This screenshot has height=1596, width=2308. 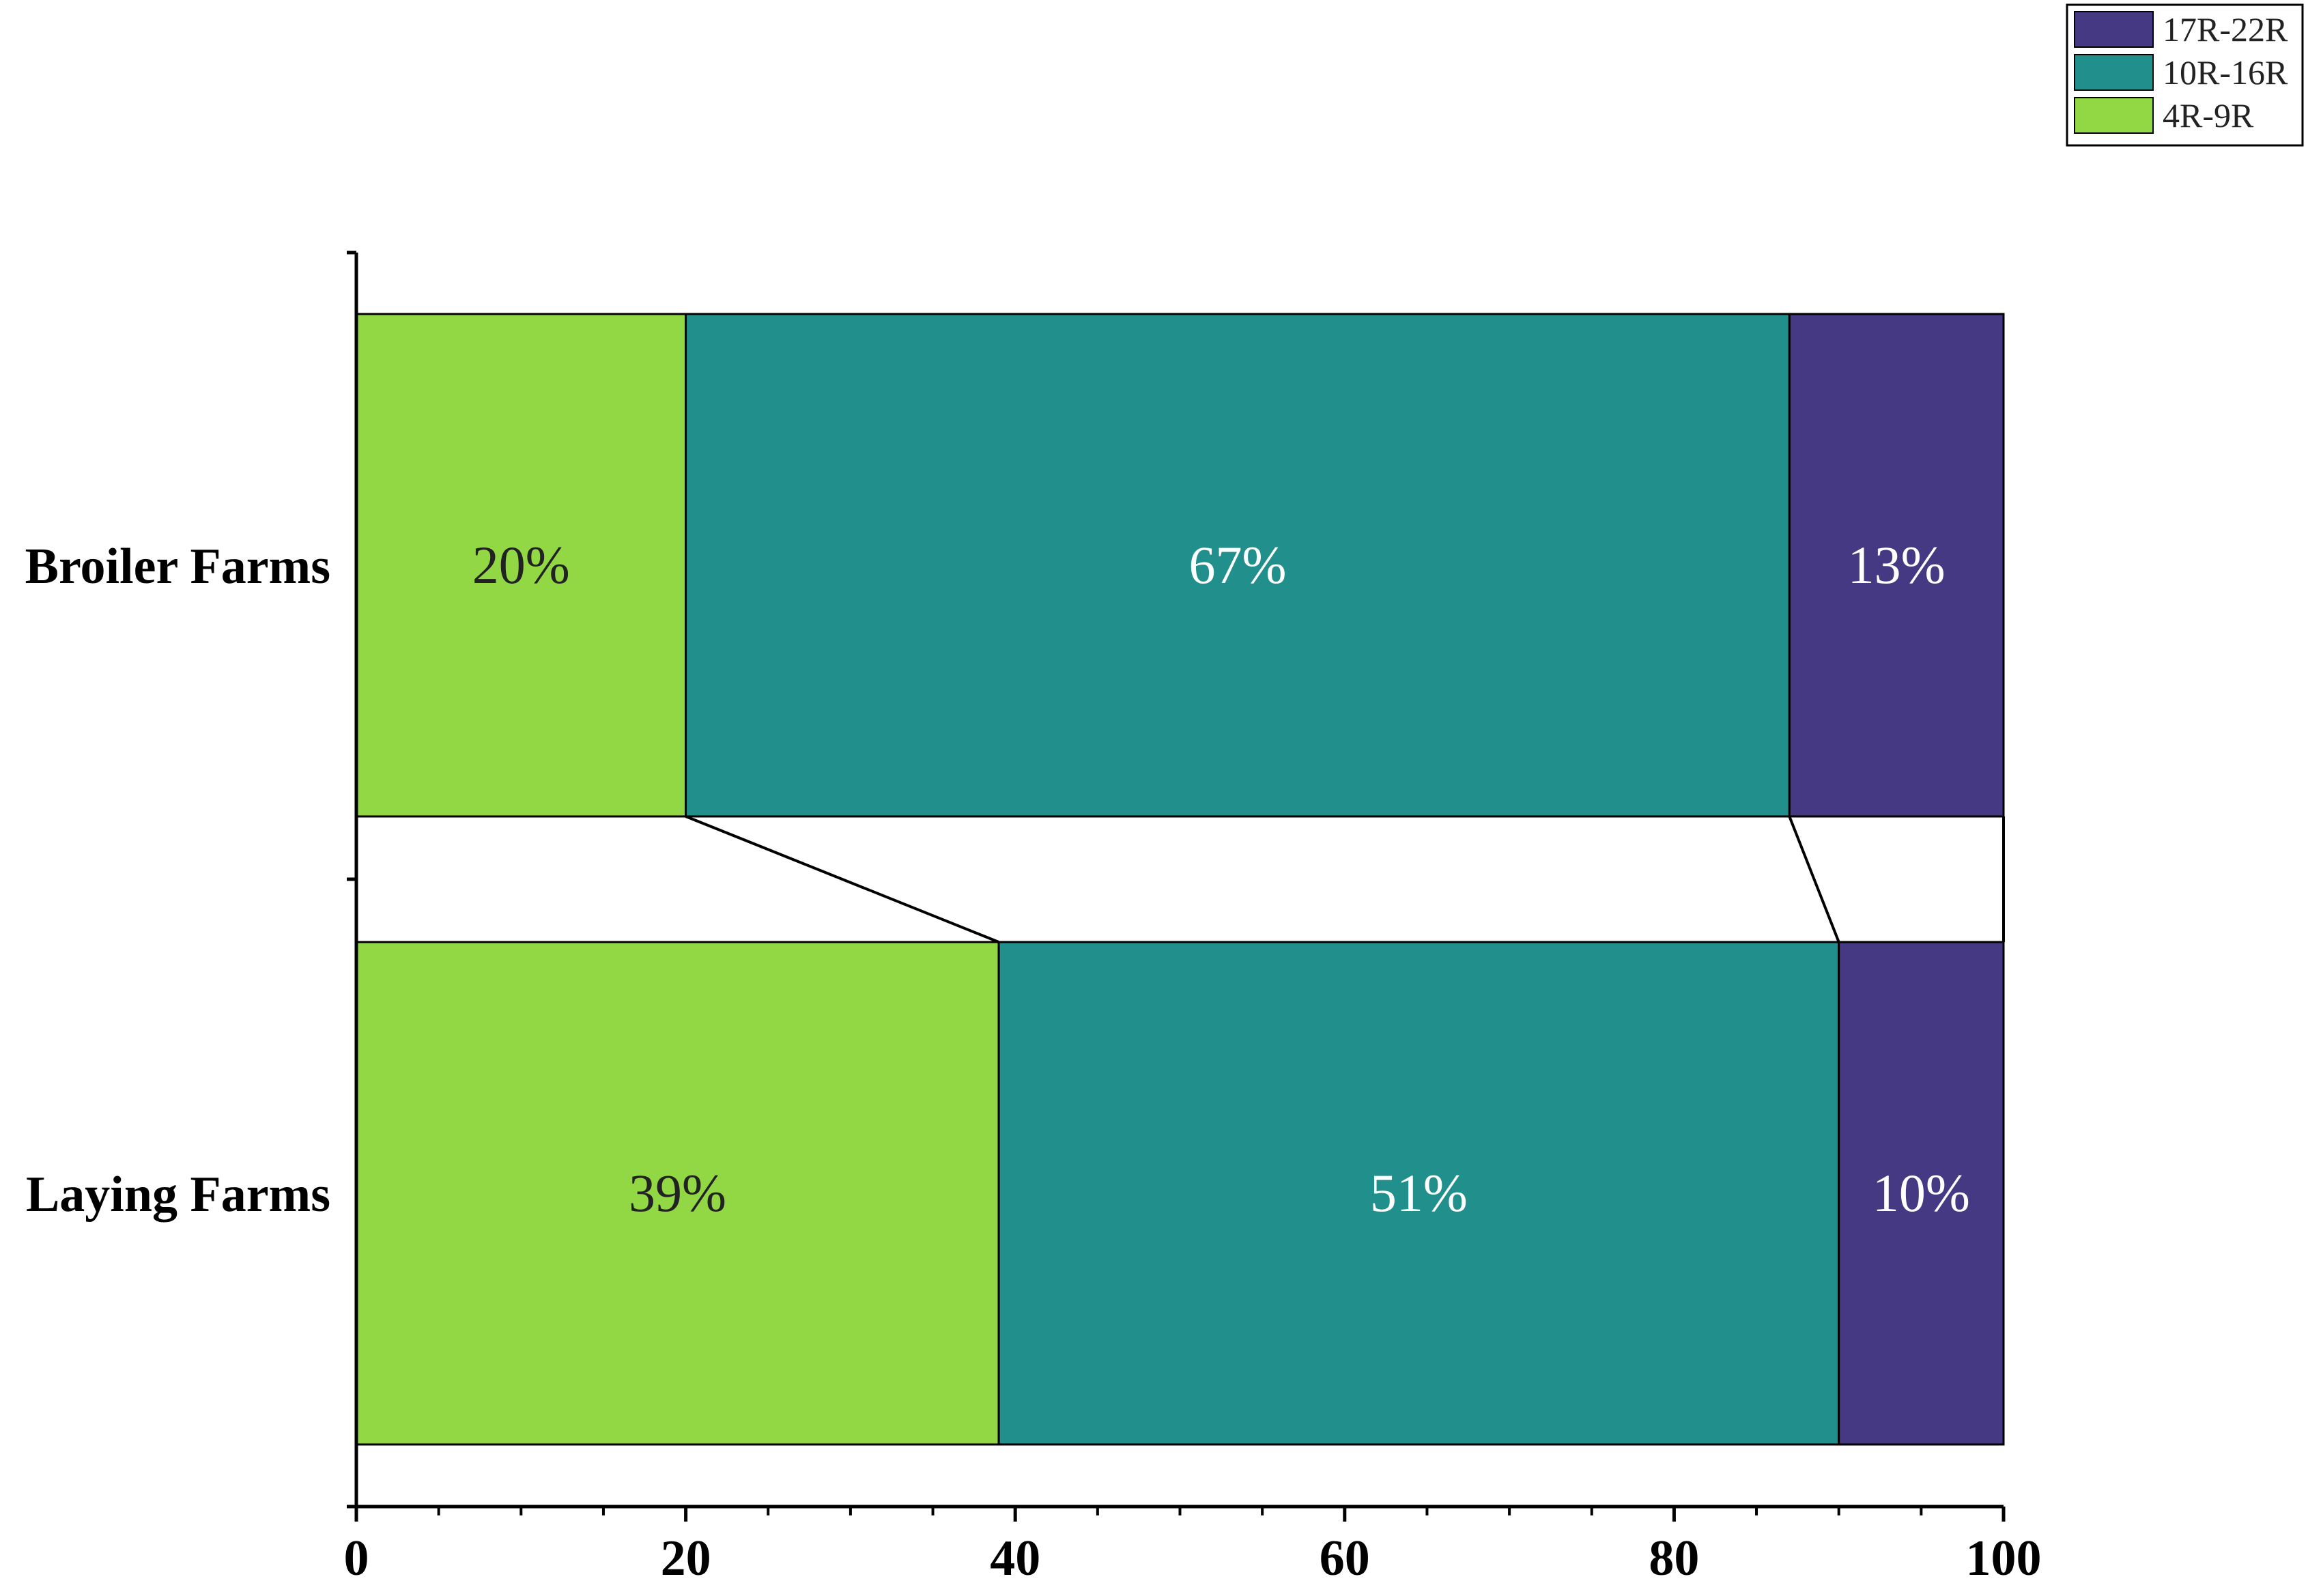 I want to click on x-tick-label: 40, so click(x=1015, y=1558).